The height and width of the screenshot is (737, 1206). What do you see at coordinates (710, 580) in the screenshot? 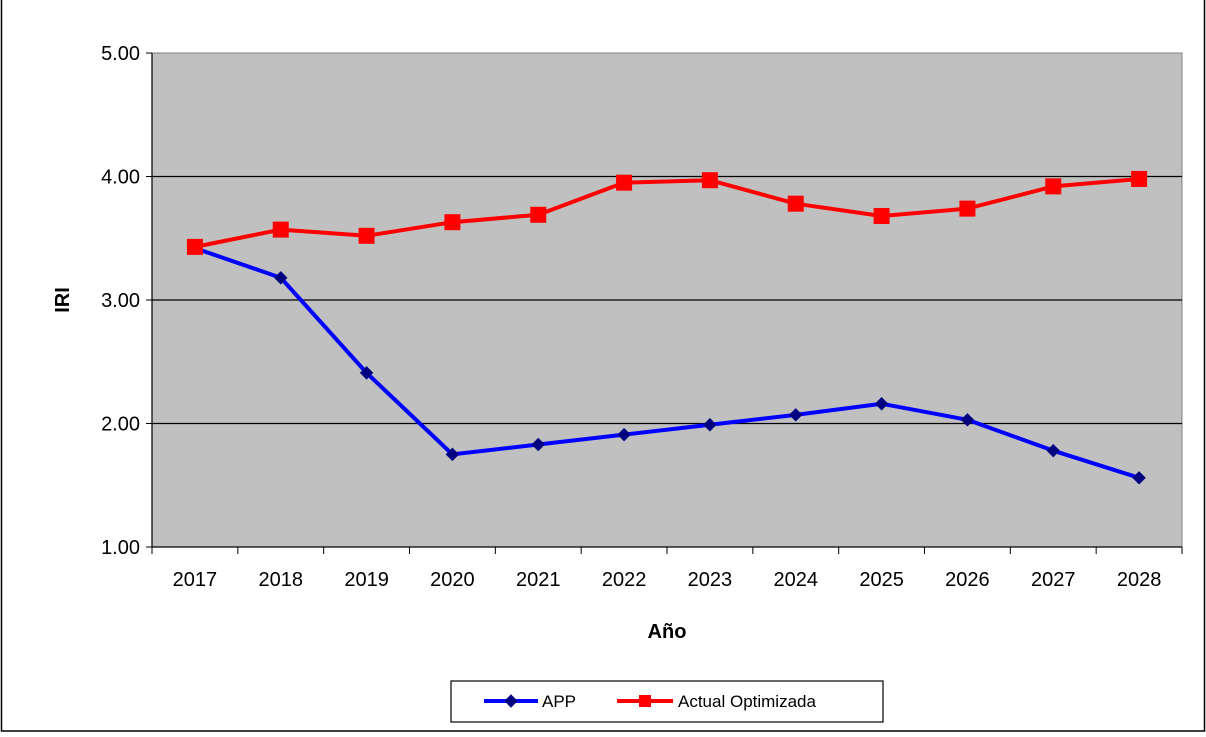
I see `x-tick-label: 2023` at bounding box center [710, 580].